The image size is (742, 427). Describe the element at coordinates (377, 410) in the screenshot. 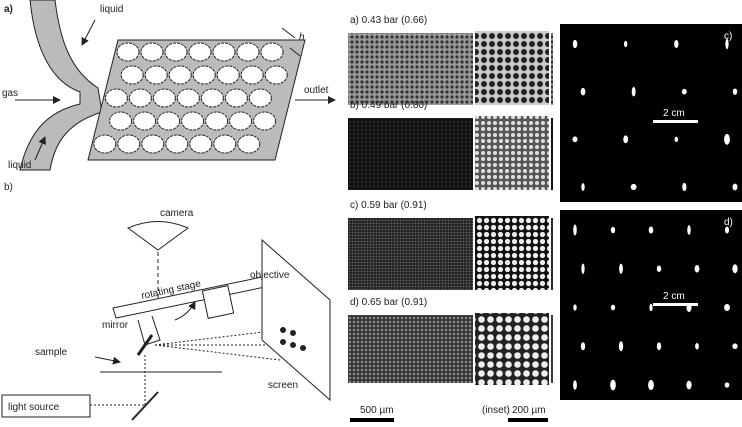

I see `scale-label: 500 µm` at that location.